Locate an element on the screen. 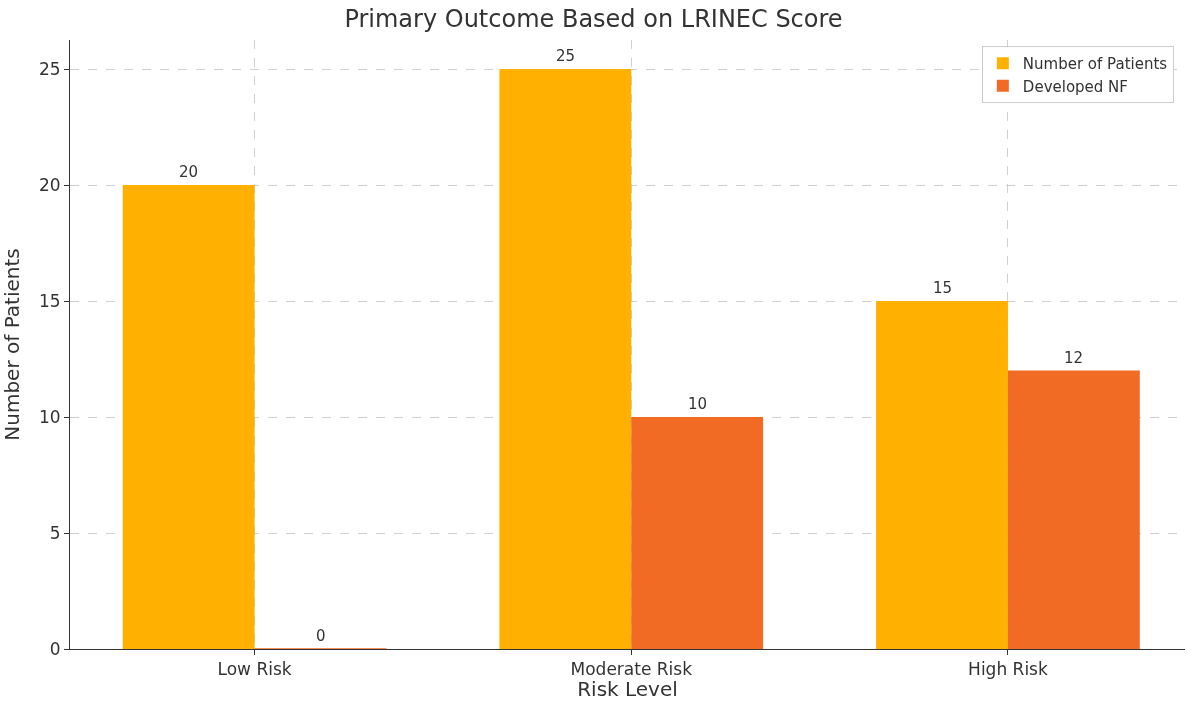 This screenshot has height=701, width=1187. x-axis-title: Risk Level is located at coordinates (627, 689).